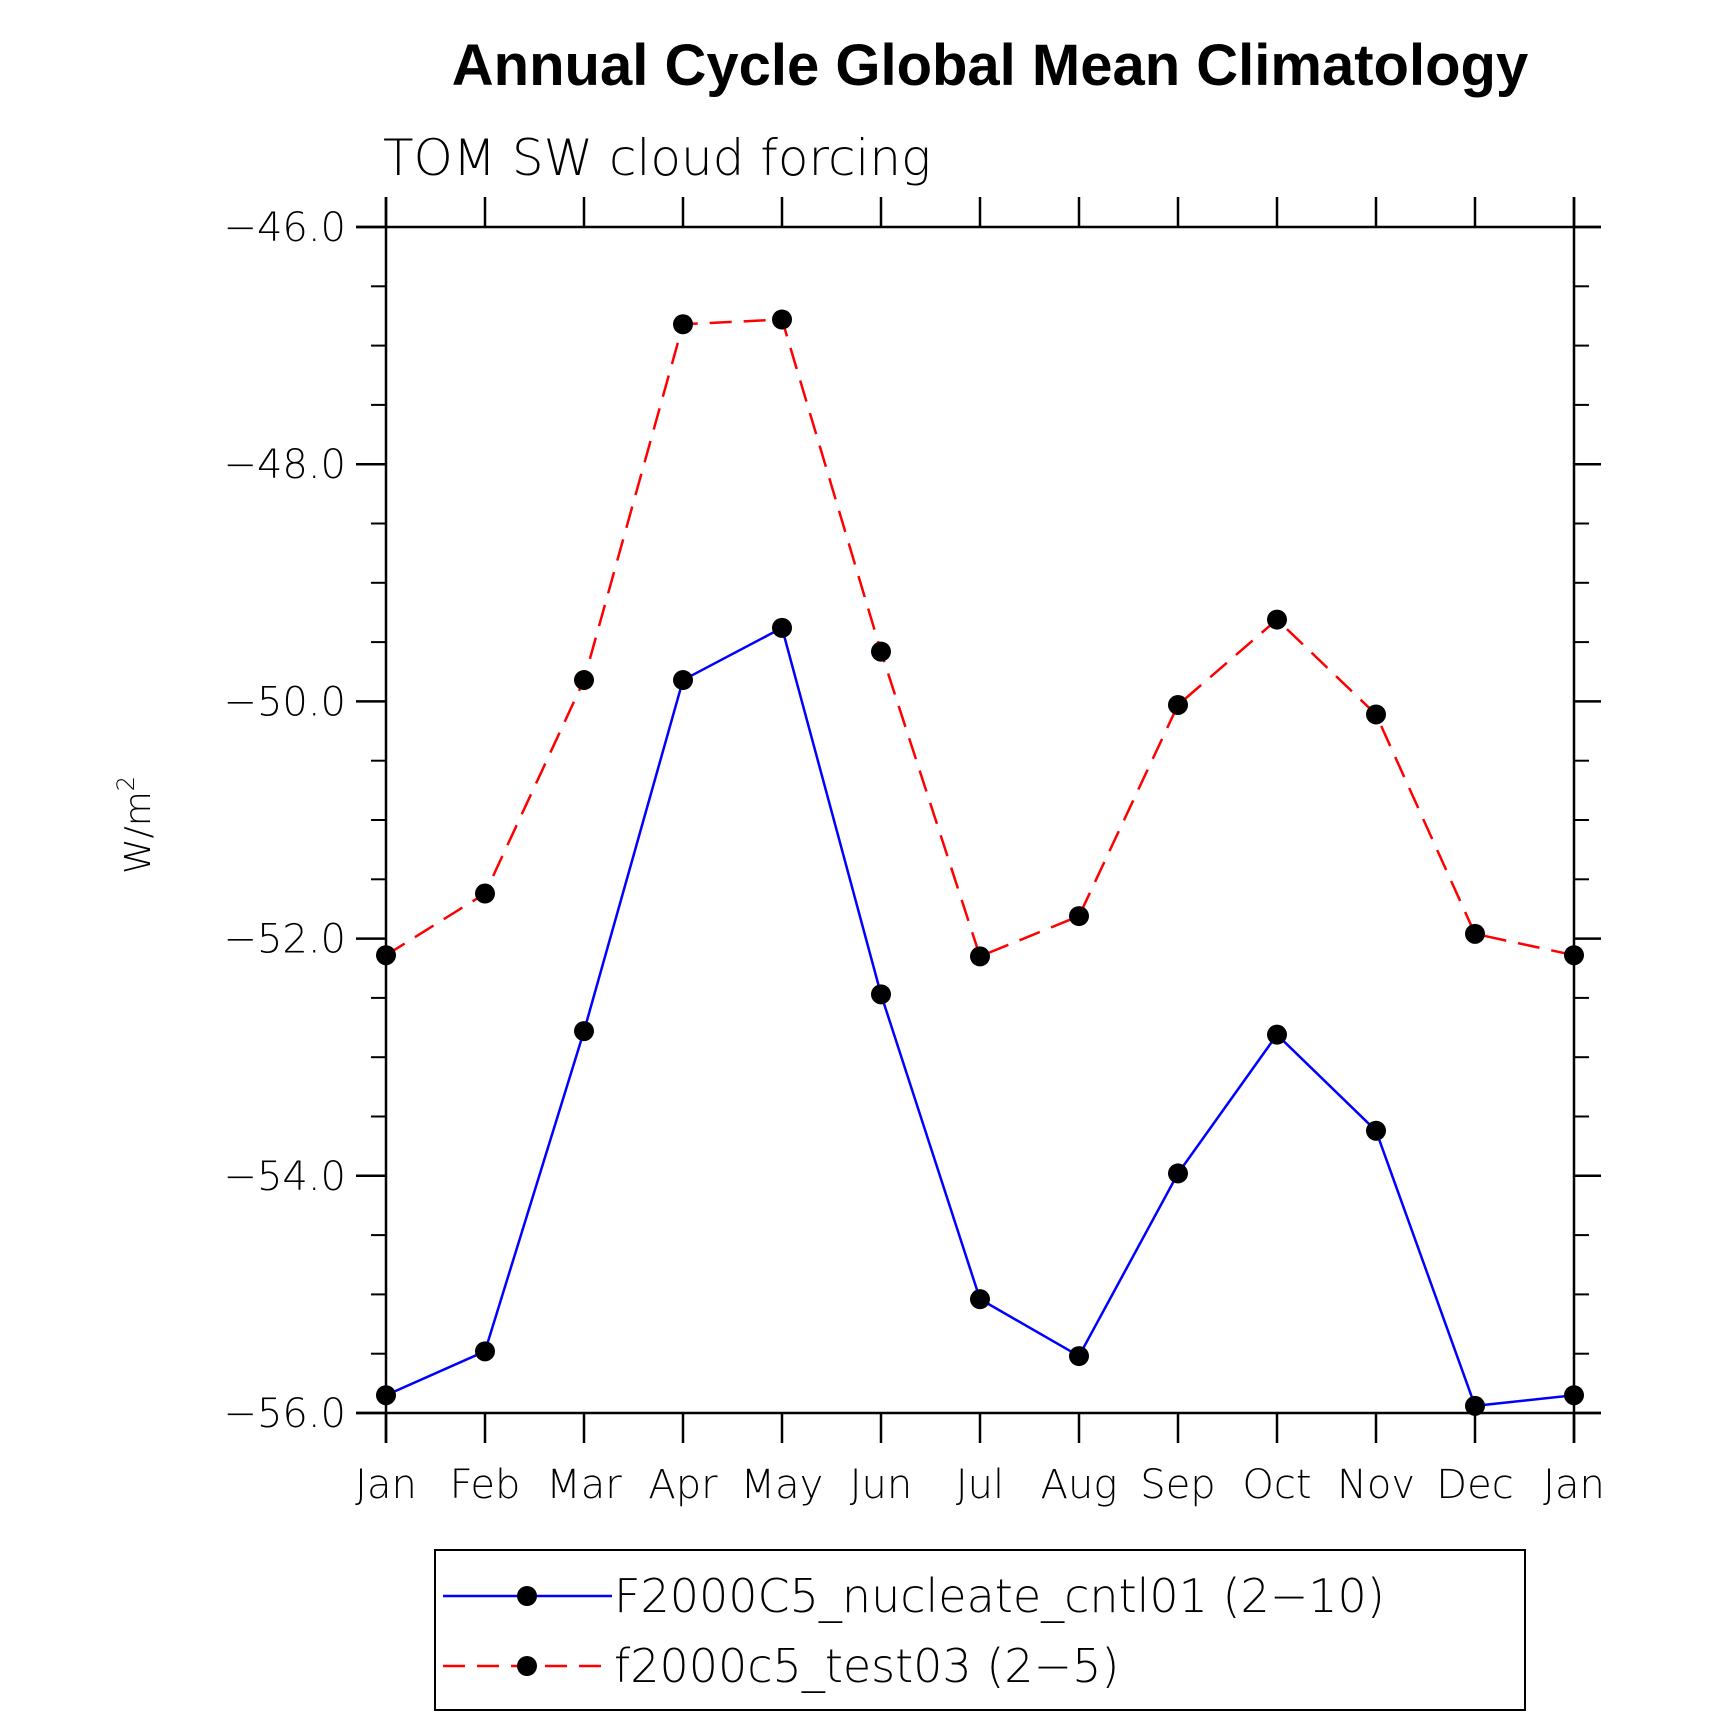 This screenshot has height=1713, width=1710. I want to click on legend-box, so click(980, 1630).